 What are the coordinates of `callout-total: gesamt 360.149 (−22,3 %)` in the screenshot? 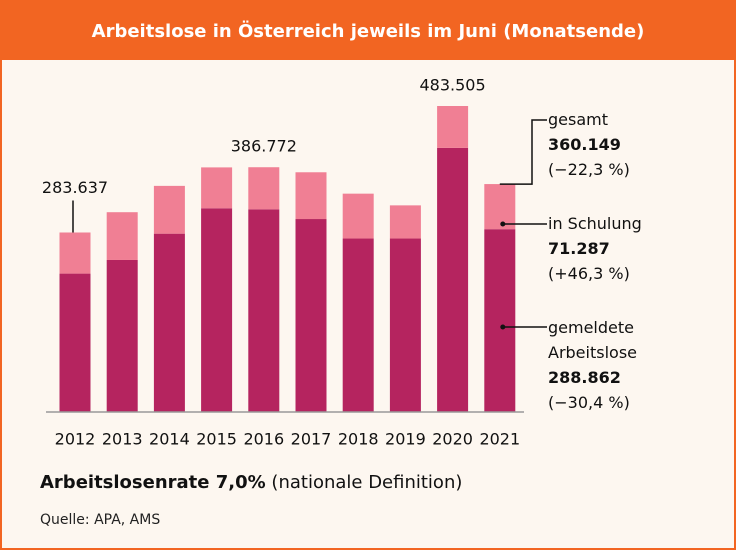 It's located at (608, 144).